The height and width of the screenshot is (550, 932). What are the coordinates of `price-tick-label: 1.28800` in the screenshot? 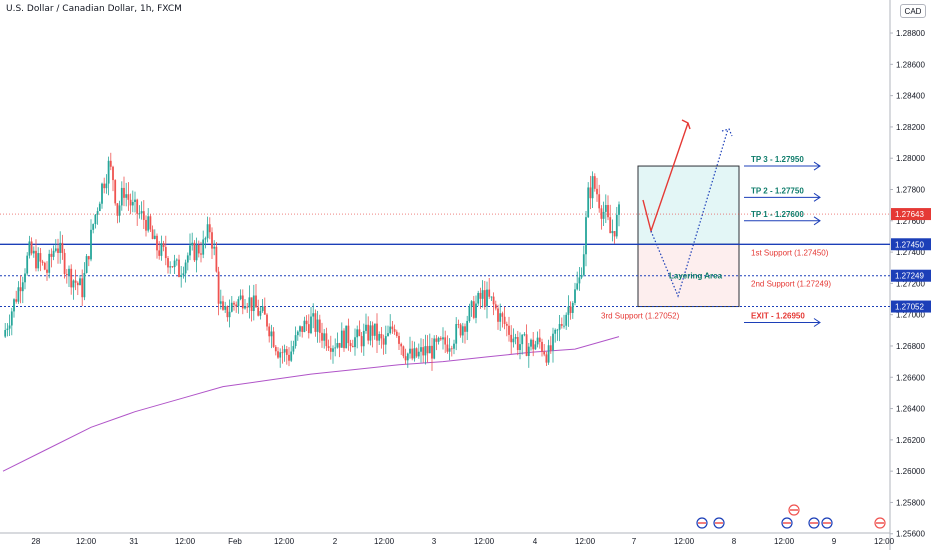 It's located at (910, 33).